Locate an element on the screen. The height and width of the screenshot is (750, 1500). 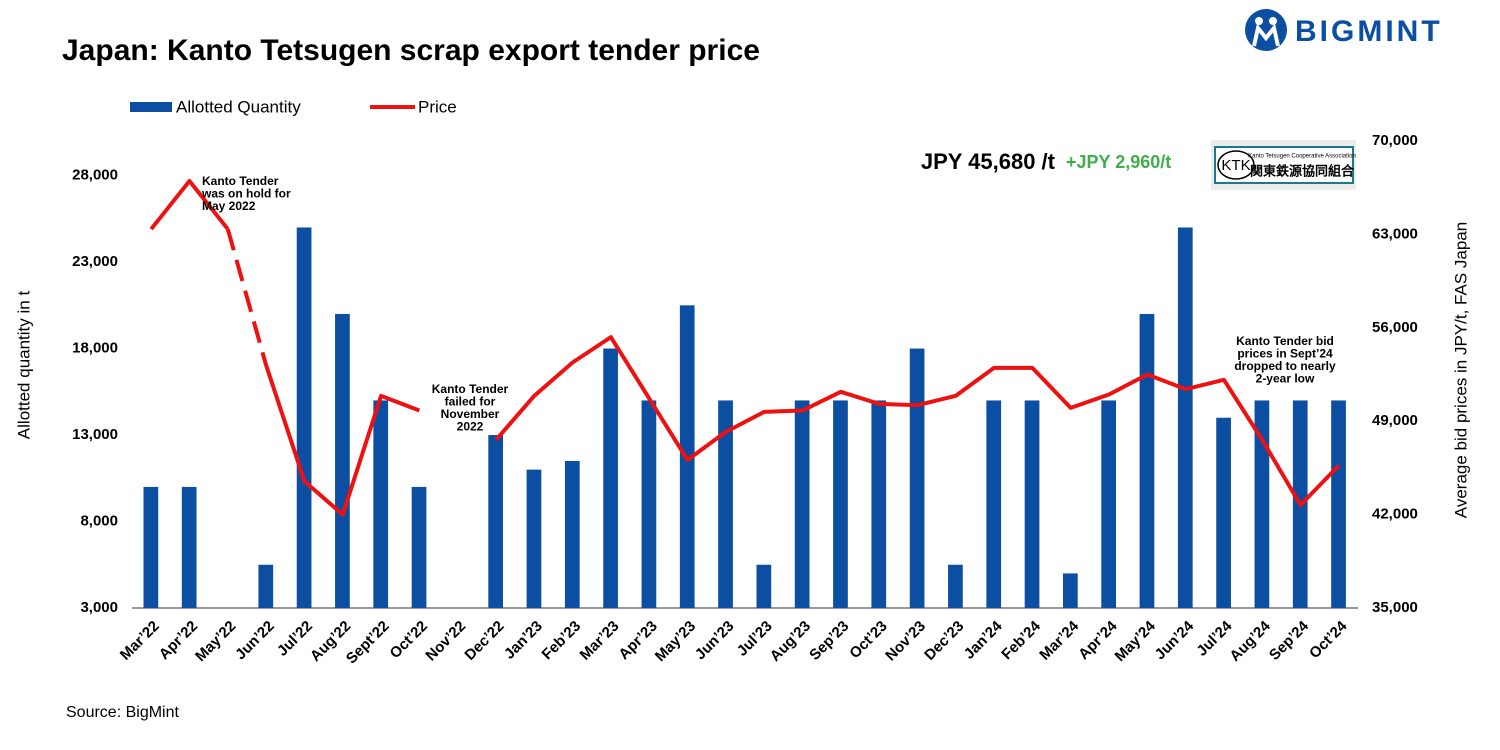
annotation: dropped to nearly is located at coordinates (1285, 366).